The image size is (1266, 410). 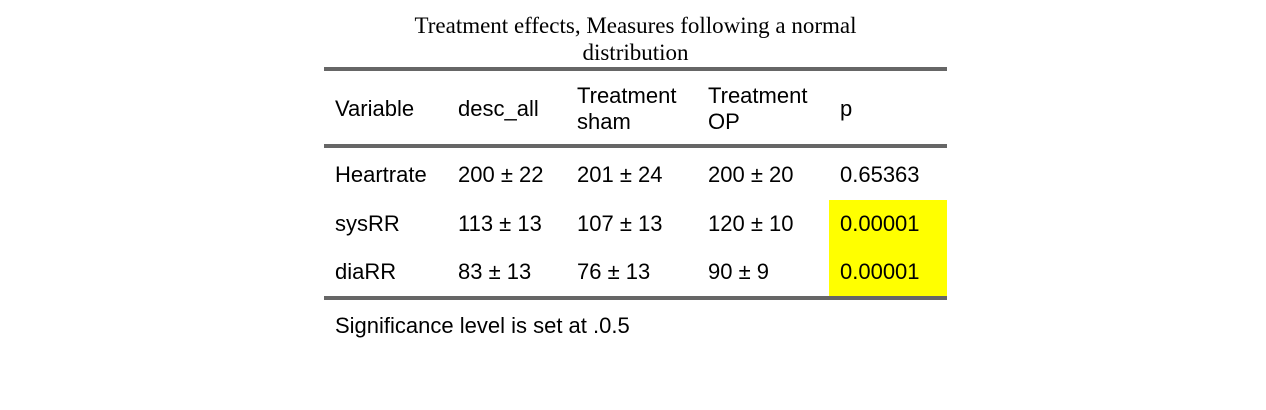 I want to click on cell-p-value: 0.65363, so click(x=880, y=174).